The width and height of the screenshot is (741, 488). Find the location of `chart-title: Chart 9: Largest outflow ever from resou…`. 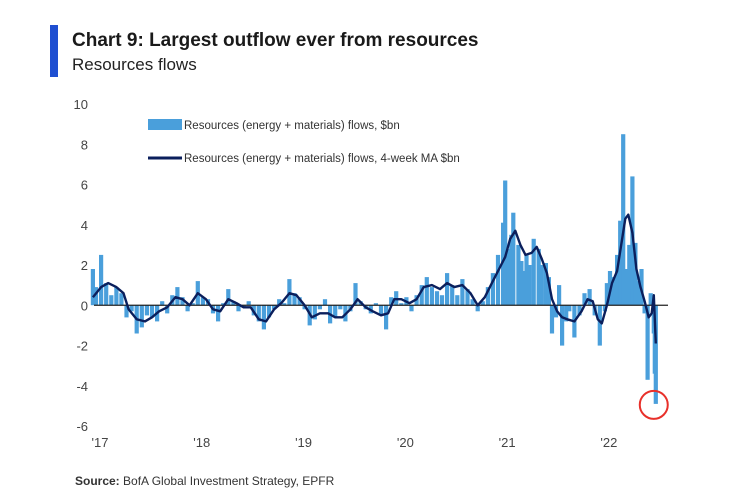

chart-title: Chart 9: Largest outflow ever from resou… is located at coordinates (275, 40).